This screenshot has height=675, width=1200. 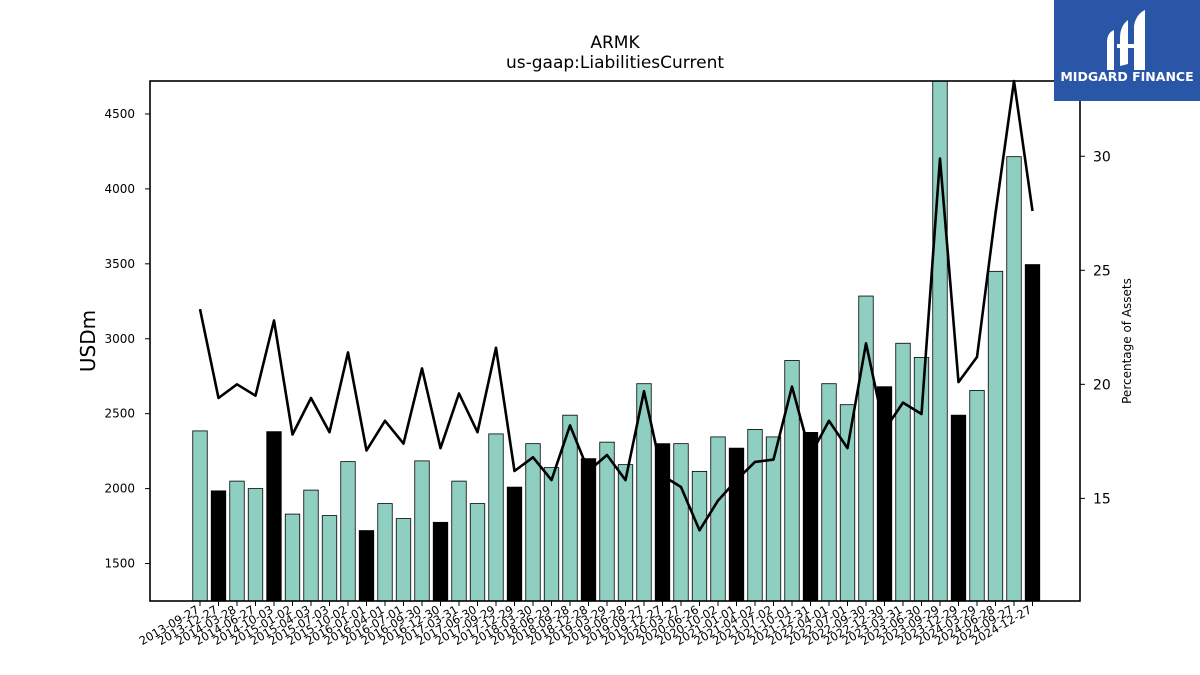 What do you see at coordinates (1102, 271) in the screenshot?
I see `y2-tick-label: 25` at bounding box center [1102, 271].